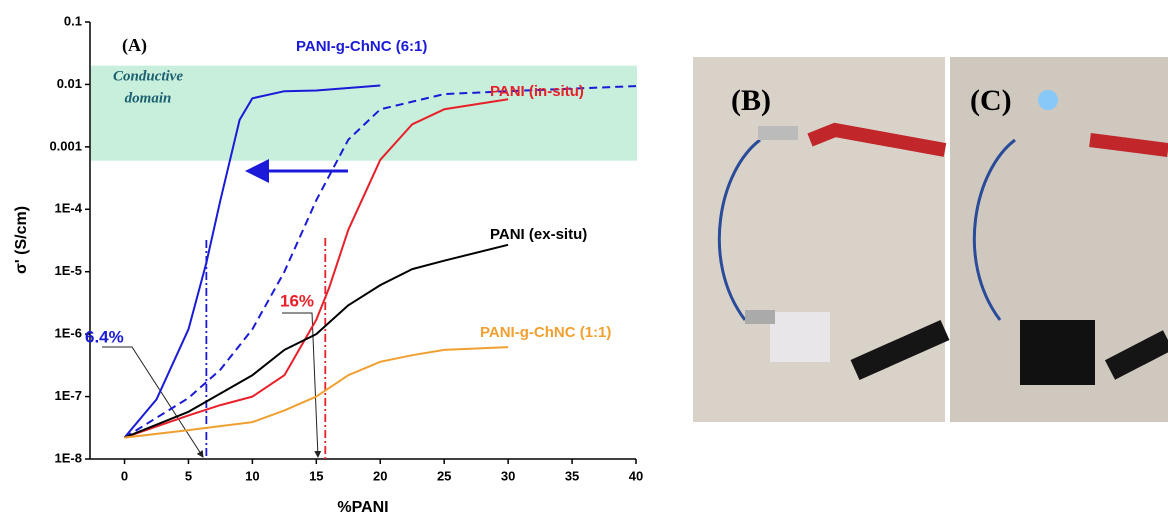 Image resolution: width=1168 pixels, height=524 pixels. Describe the element at coordinates (68, 395) in the screenshot. I see `y-tick-label: 1E-7` at that location.